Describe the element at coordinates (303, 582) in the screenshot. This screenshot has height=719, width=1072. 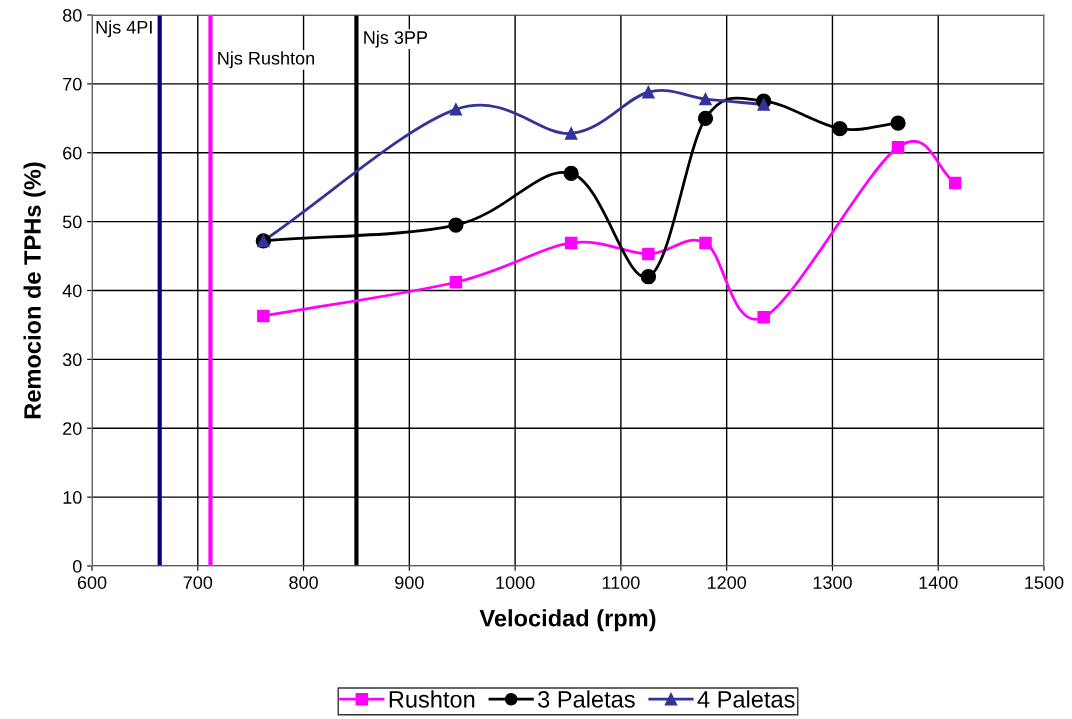
I see `x-tick-label: 800` at that location.